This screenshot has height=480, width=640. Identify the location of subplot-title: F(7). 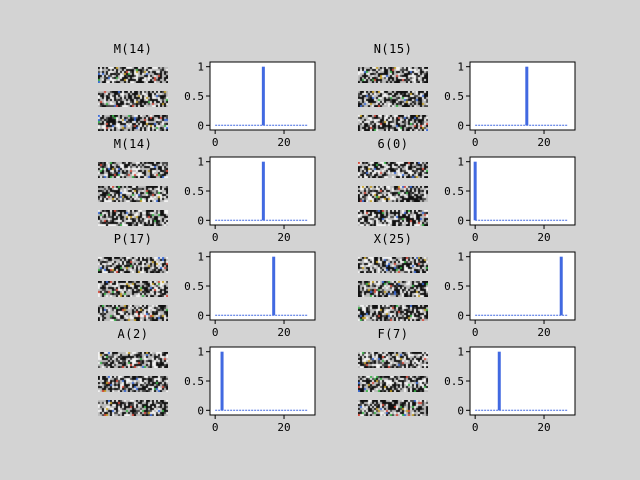
(393, 334).